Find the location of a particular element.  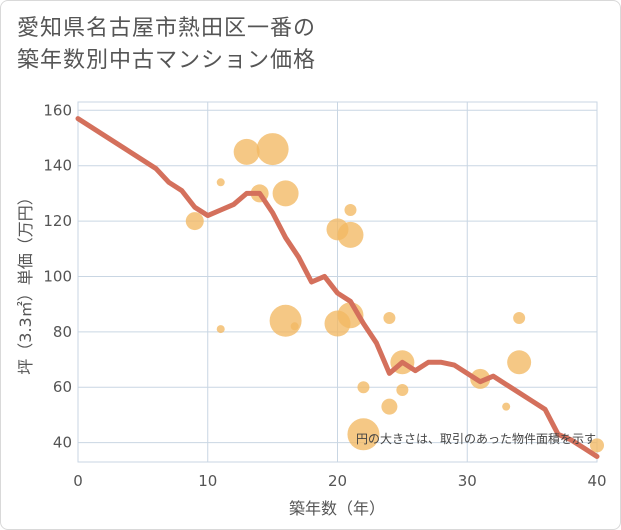

chart-title-line-2: 築年数別中古マンション価格 is located at coordinates (167, 60).